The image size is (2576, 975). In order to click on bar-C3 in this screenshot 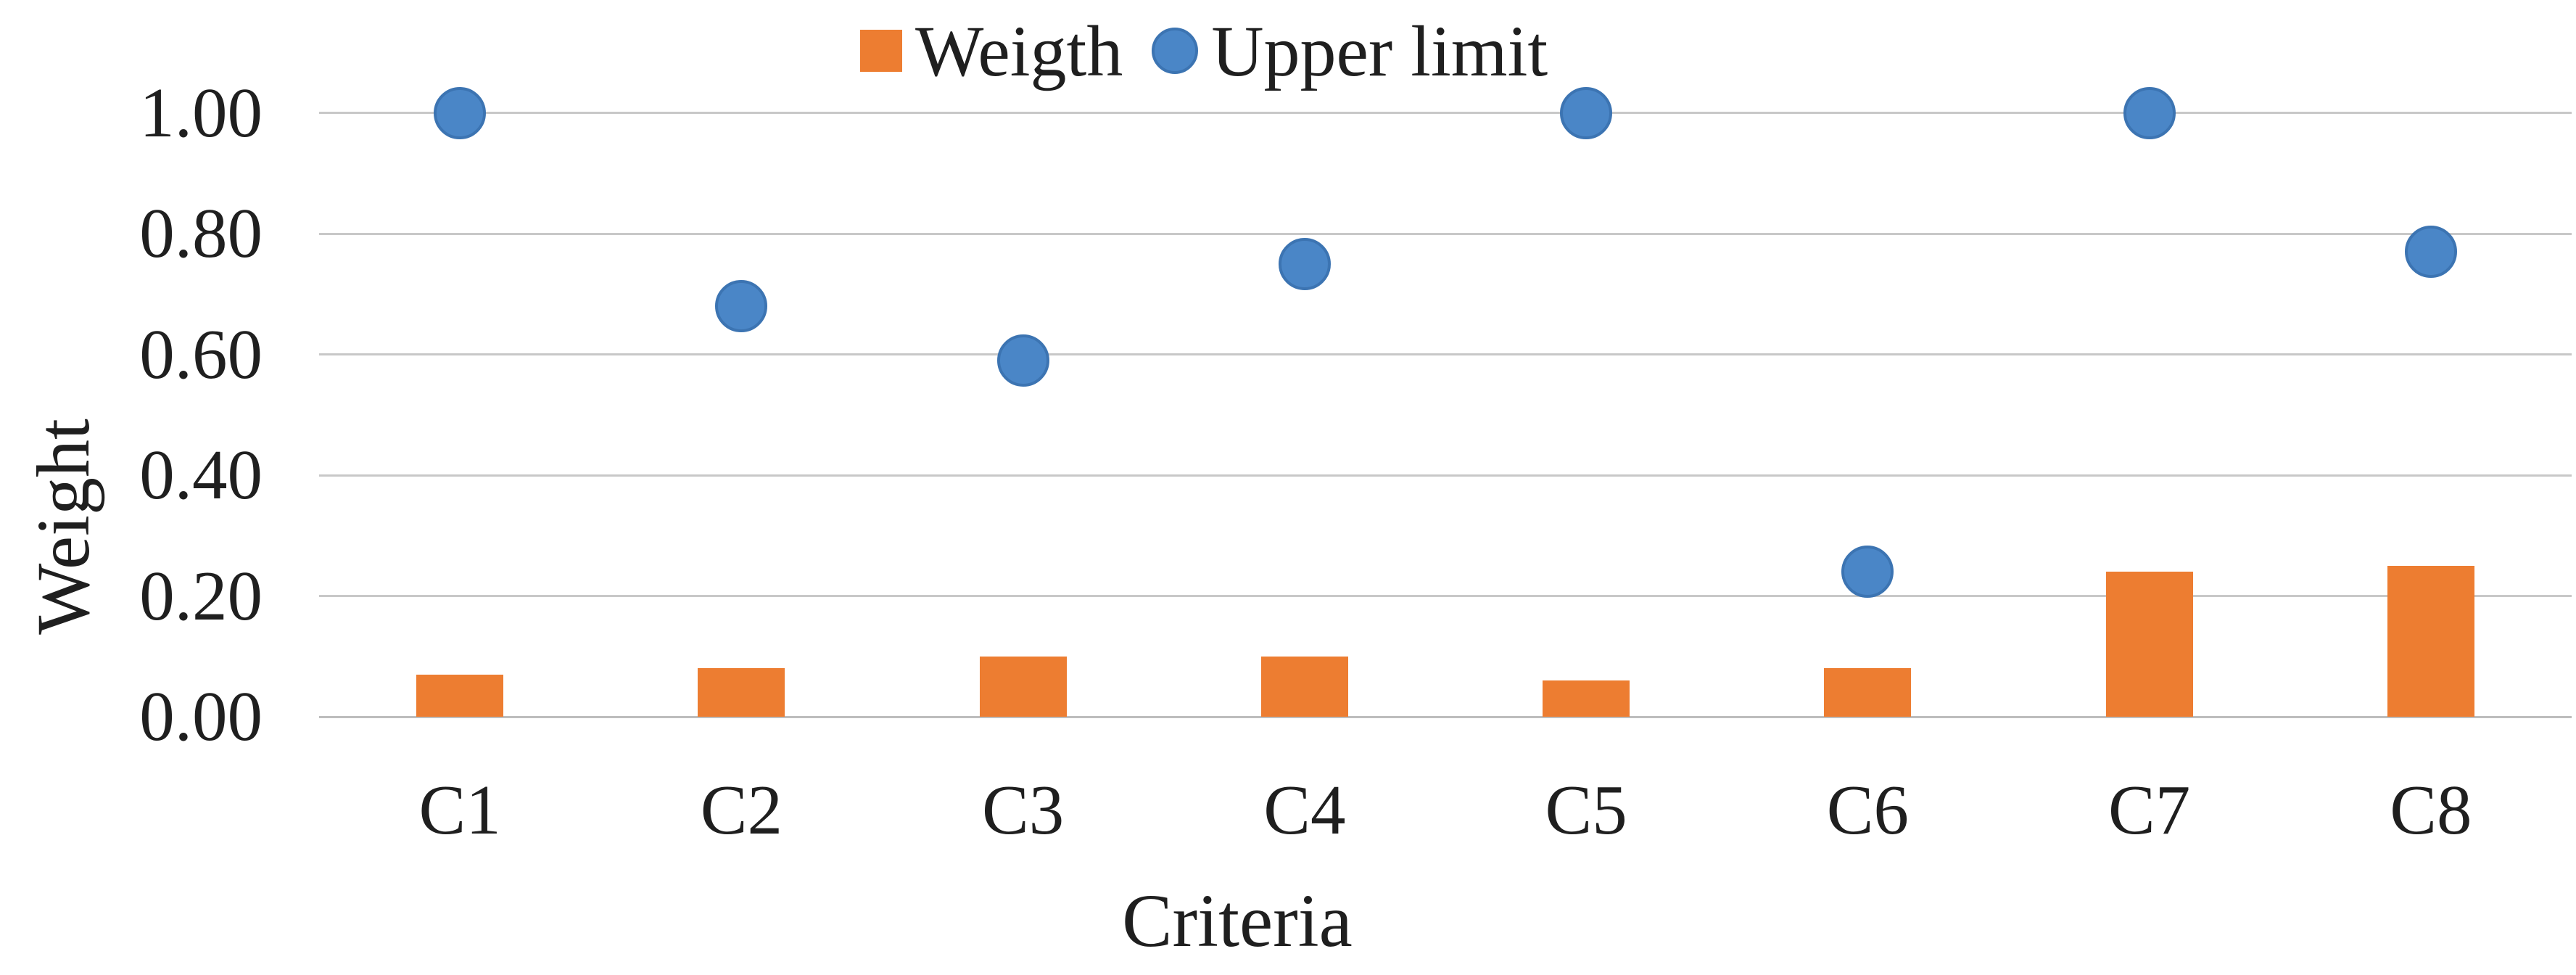, I will do `click(1023, 686)`.